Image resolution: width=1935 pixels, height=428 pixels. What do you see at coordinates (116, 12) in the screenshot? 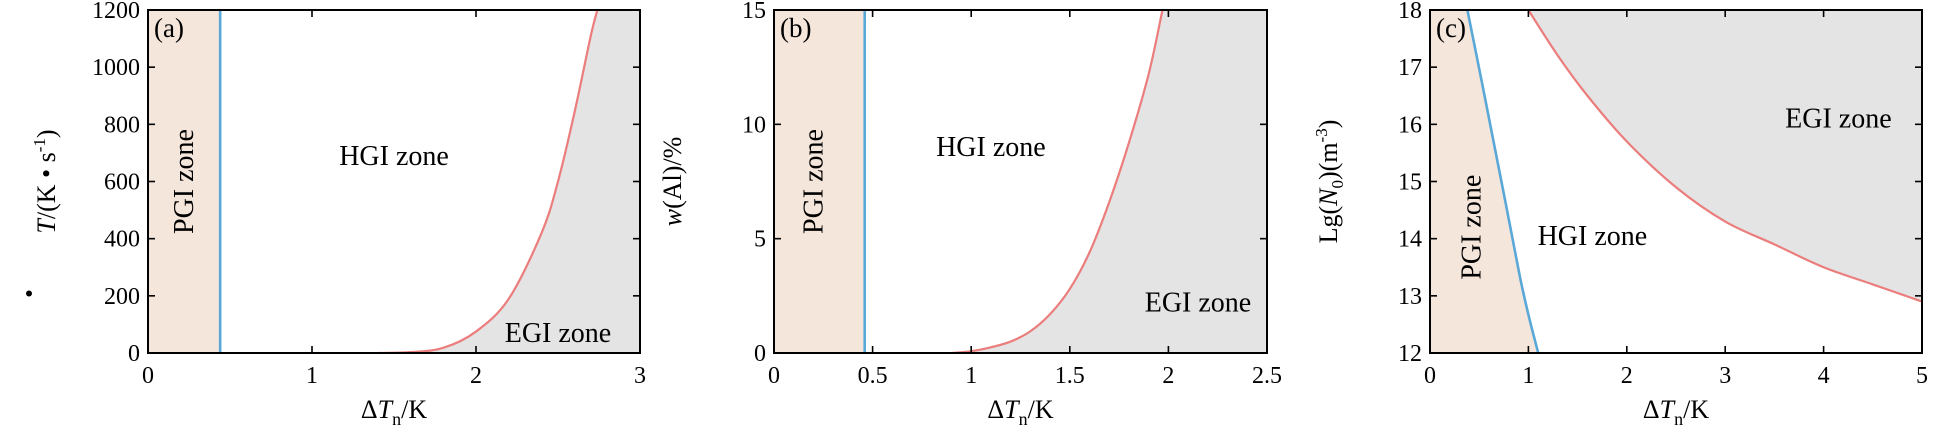
I see `y-tick-label: 1200` at bounding box center [116, 12].